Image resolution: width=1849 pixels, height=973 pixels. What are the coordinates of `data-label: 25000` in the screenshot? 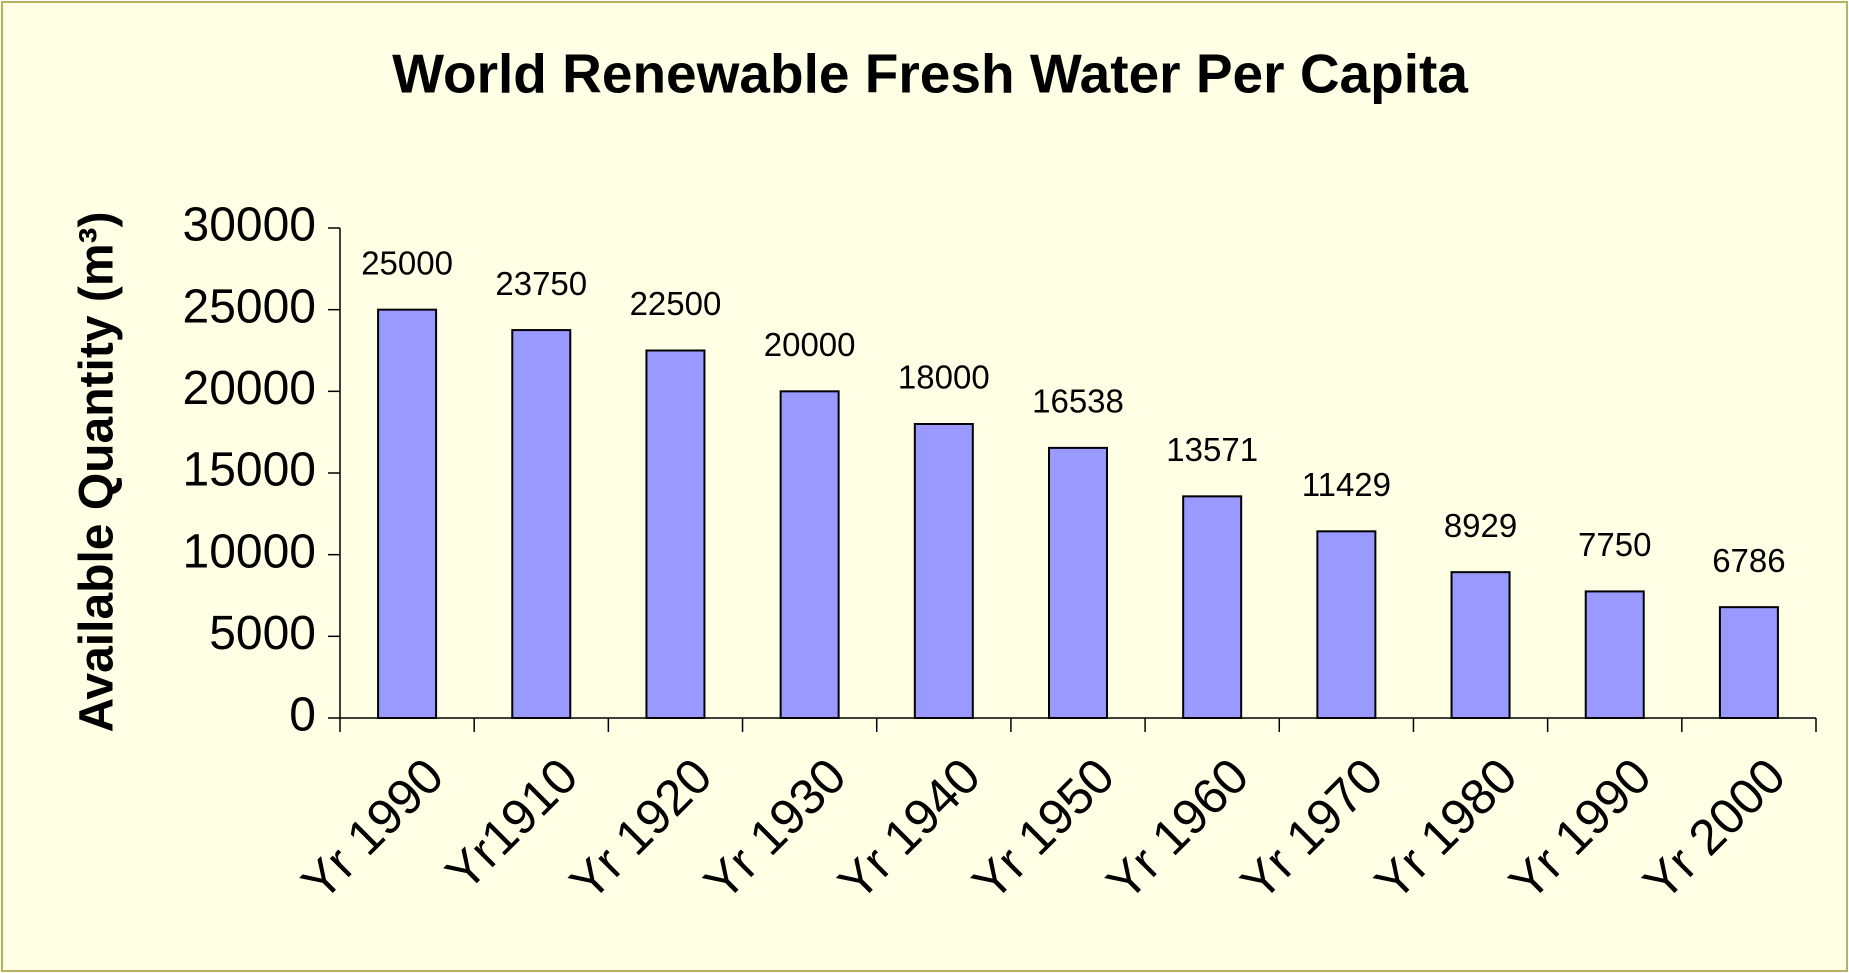 It's located at (407, 262).